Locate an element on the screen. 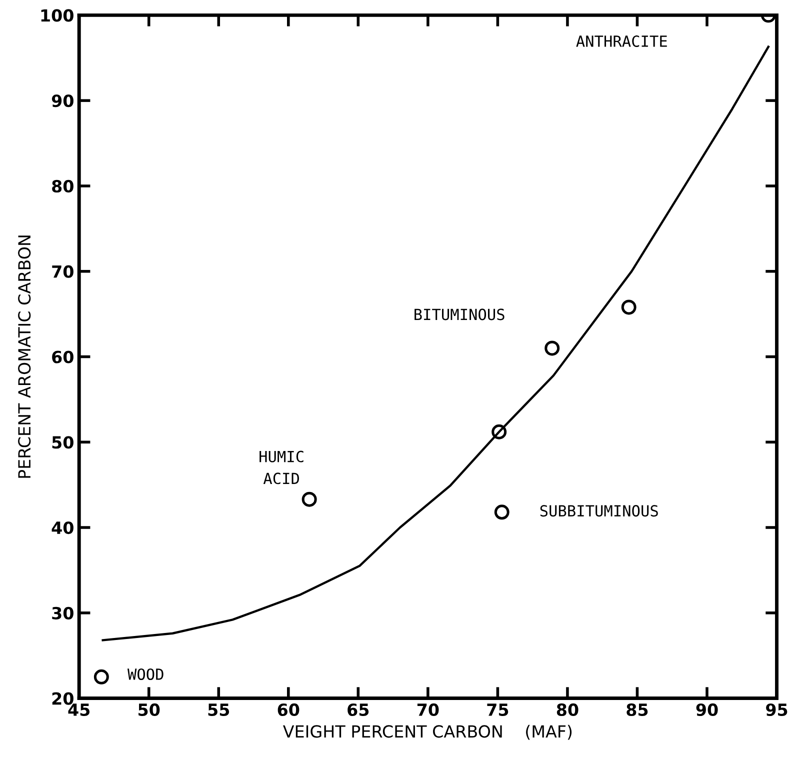 This screenshot has width=791, height=759. x-tick-label: 95 is located at coordinates (777, 709).